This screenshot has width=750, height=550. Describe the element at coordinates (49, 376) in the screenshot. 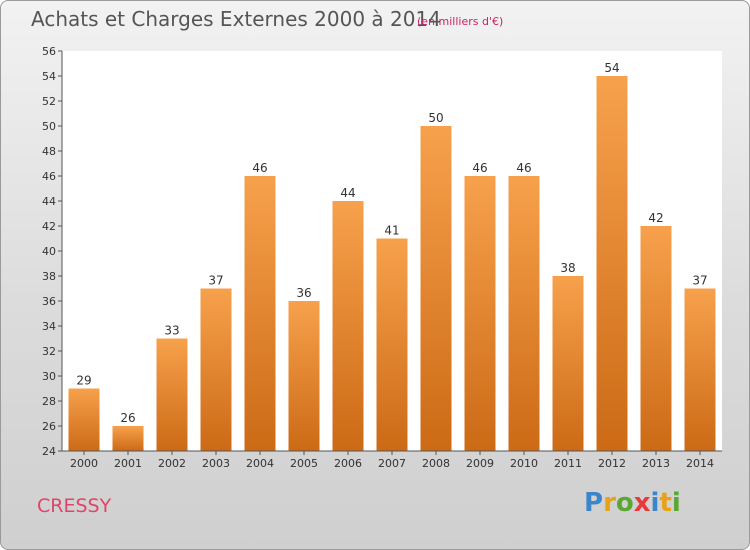

I see `y-tick-label: 30` at that location.